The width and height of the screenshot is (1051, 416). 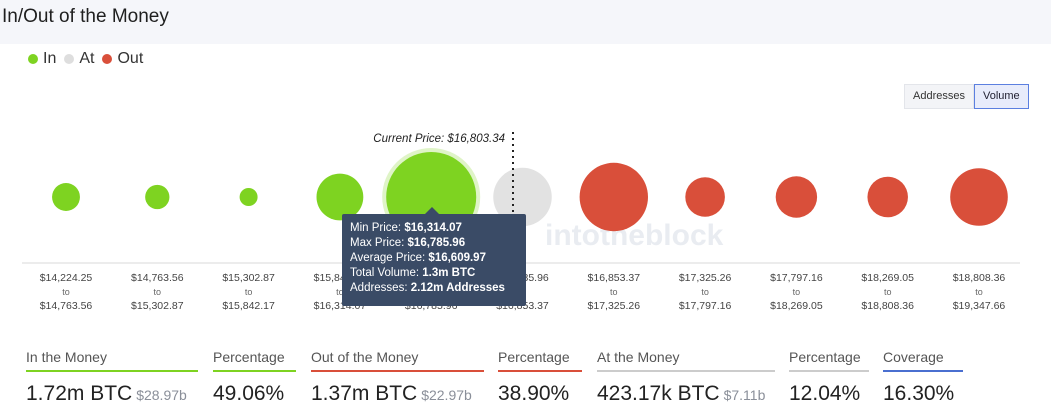 I want to click on tick-label-high: $14,763.56, so click(x=66, y=306).